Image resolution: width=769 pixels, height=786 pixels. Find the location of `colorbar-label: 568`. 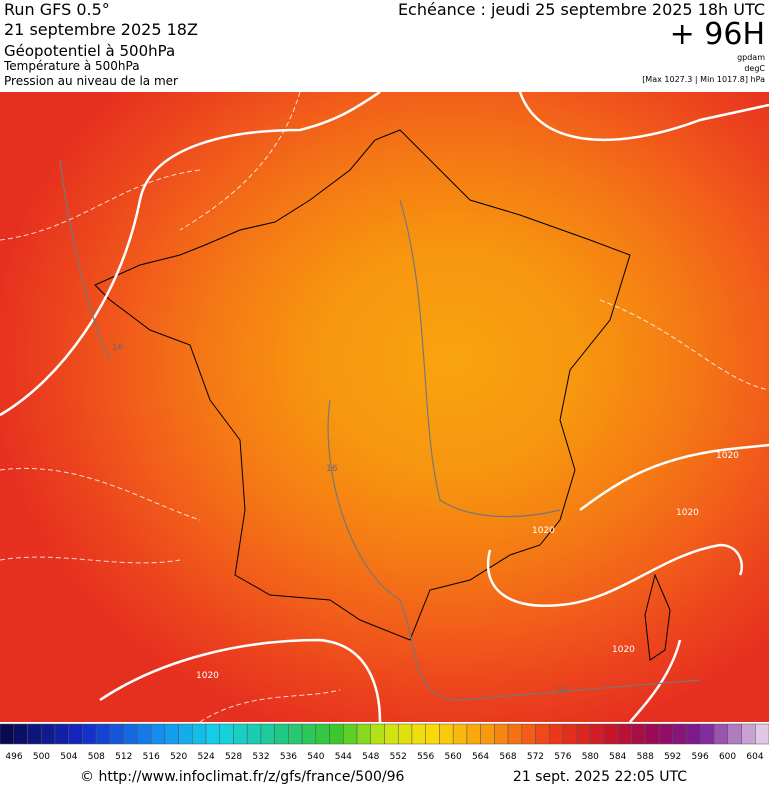

colorbar-label: 568 is located at coordinates (507, 757).